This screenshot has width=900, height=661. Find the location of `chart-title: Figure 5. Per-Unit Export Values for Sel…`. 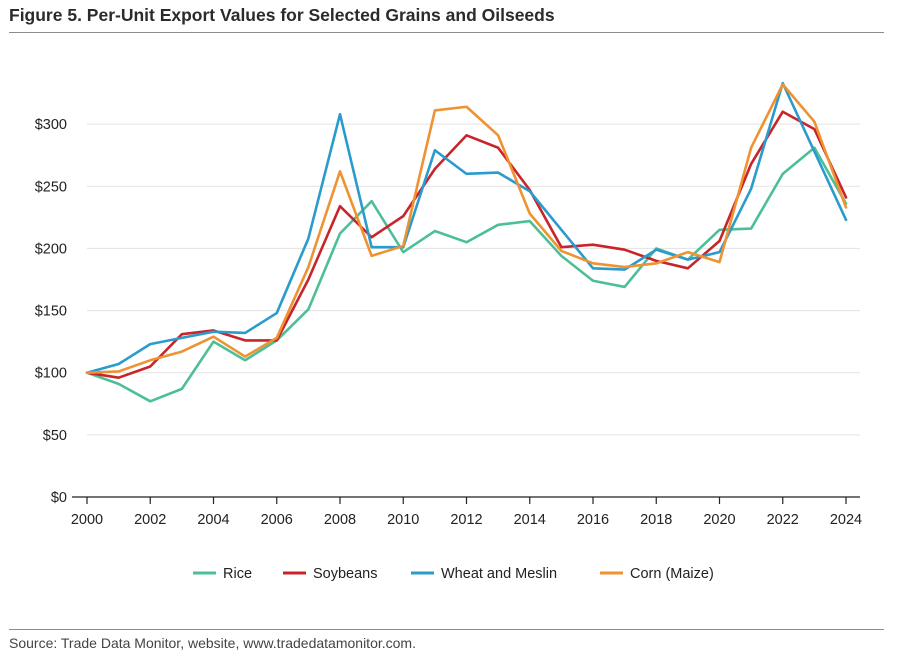

chart-title: Figure 5. Per-Unit Export Values for Sel… is located at coordinates (282, 15).